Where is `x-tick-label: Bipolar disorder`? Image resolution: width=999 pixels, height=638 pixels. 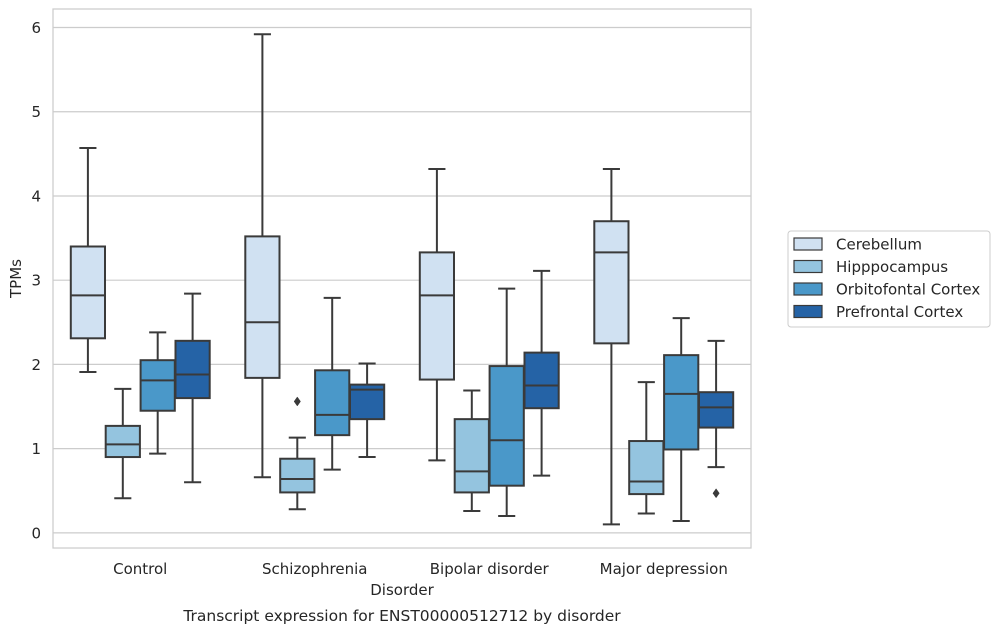 x-tick-label: Bipolar disorder is located at coordinates (490, 569).